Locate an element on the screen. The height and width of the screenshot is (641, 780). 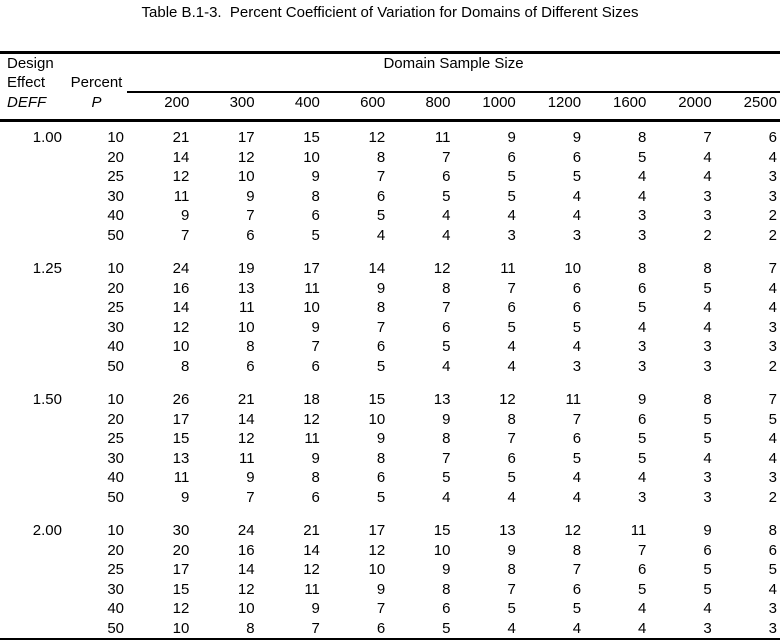
table-row: 20 17 14 12 10 9 8 7 6 5 5 is located at coordinates (390, 420).